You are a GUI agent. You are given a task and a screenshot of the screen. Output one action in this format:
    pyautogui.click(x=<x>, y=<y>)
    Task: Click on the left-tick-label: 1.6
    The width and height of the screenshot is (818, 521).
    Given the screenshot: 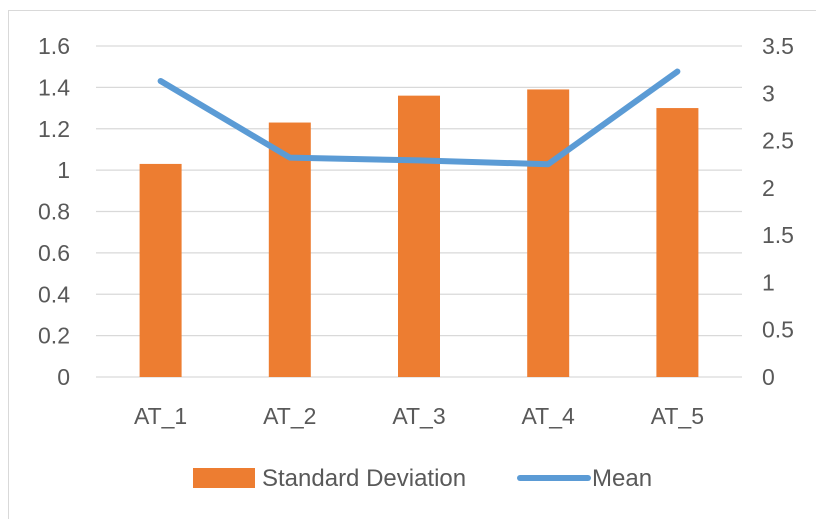 What is the action you would take?
    pyautogui.click(x=54, y=46)
    